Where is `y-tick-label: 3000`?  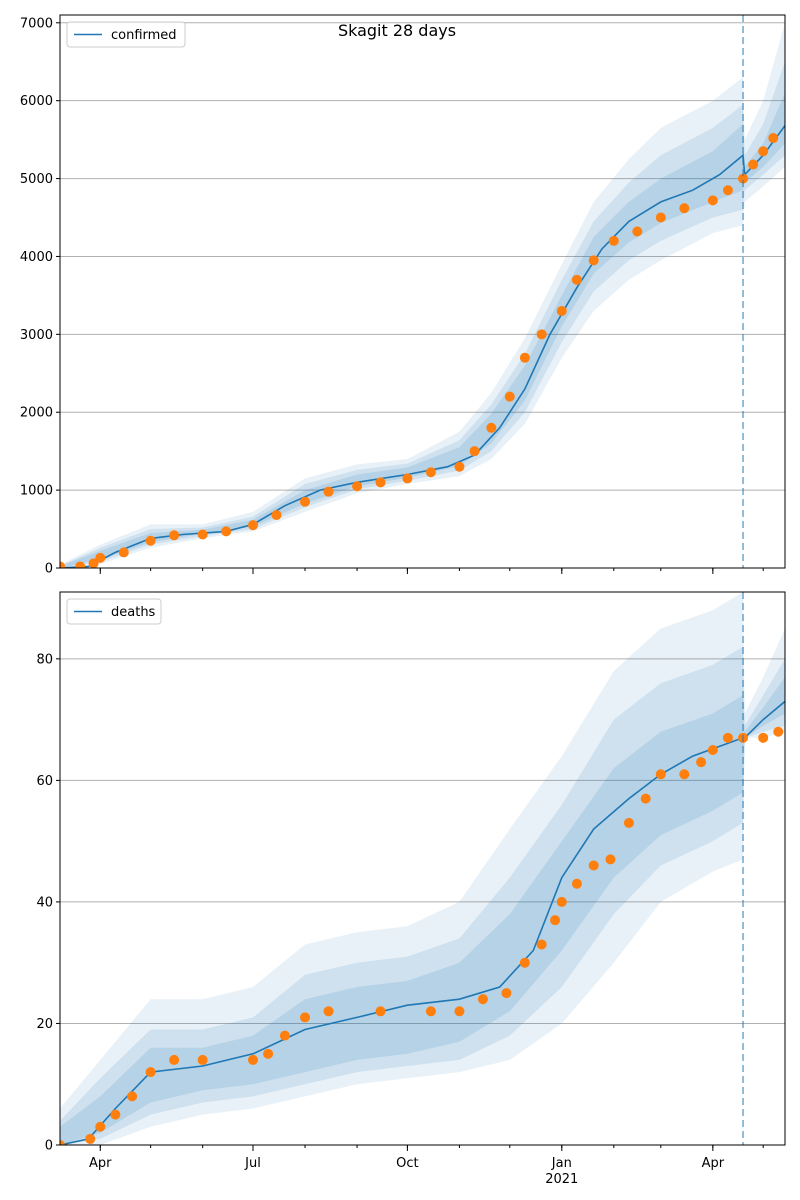
y-tick-label: 3000 is located at coordinates (36, 335).